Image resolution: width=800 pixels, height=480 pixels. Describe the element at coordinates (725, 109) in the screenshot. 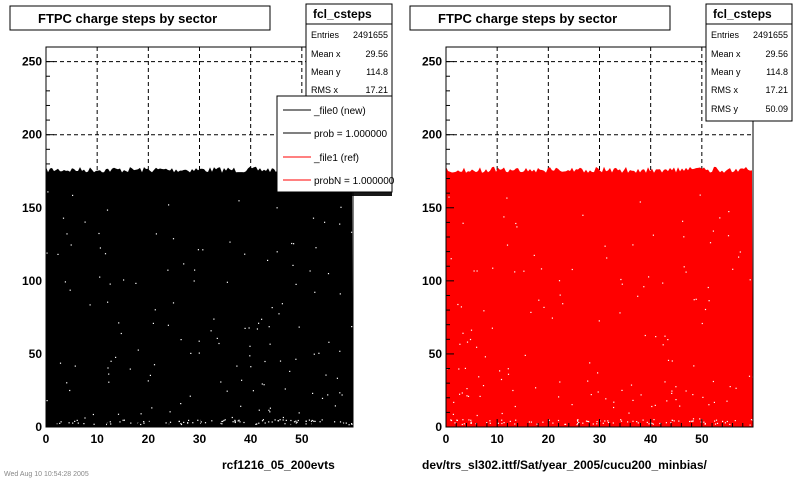

I see `right-stats-label: RMS y` at that location.